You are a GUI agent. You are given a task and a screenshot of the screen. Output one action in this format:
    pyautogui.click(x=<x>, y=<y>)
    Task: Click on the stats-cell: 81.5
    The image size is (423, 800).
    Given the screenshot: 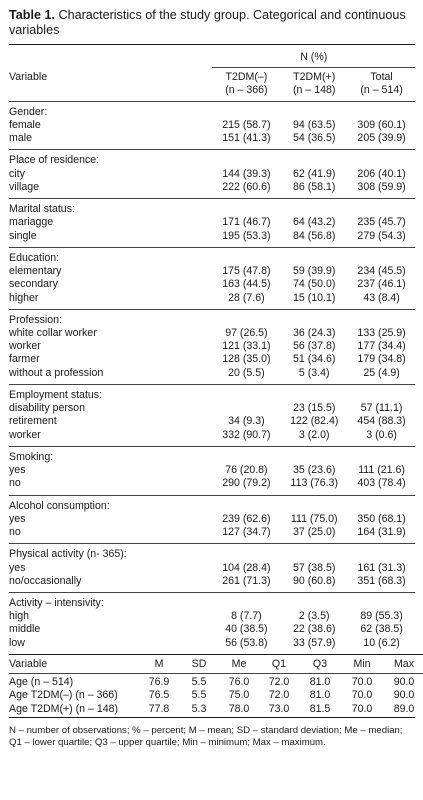 What is the action you would take?
    pyautogui.click(x=320, y=708)
    